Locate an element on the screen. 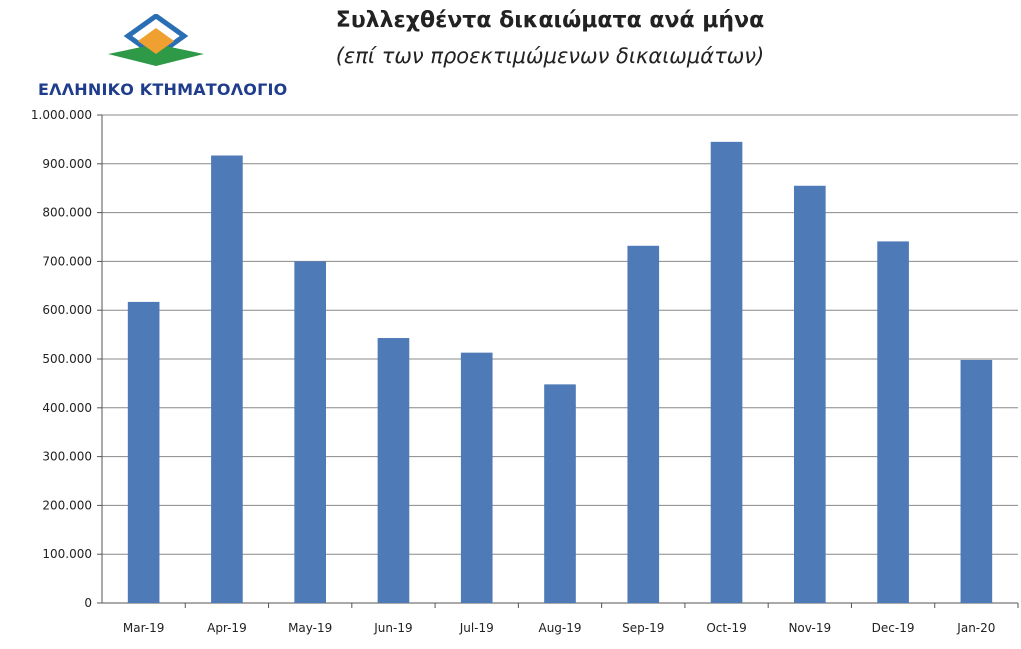 The width and height of the screenshot is (1021, 649). x-tick-label: Sep-19 is located at coordinates (643, 628).